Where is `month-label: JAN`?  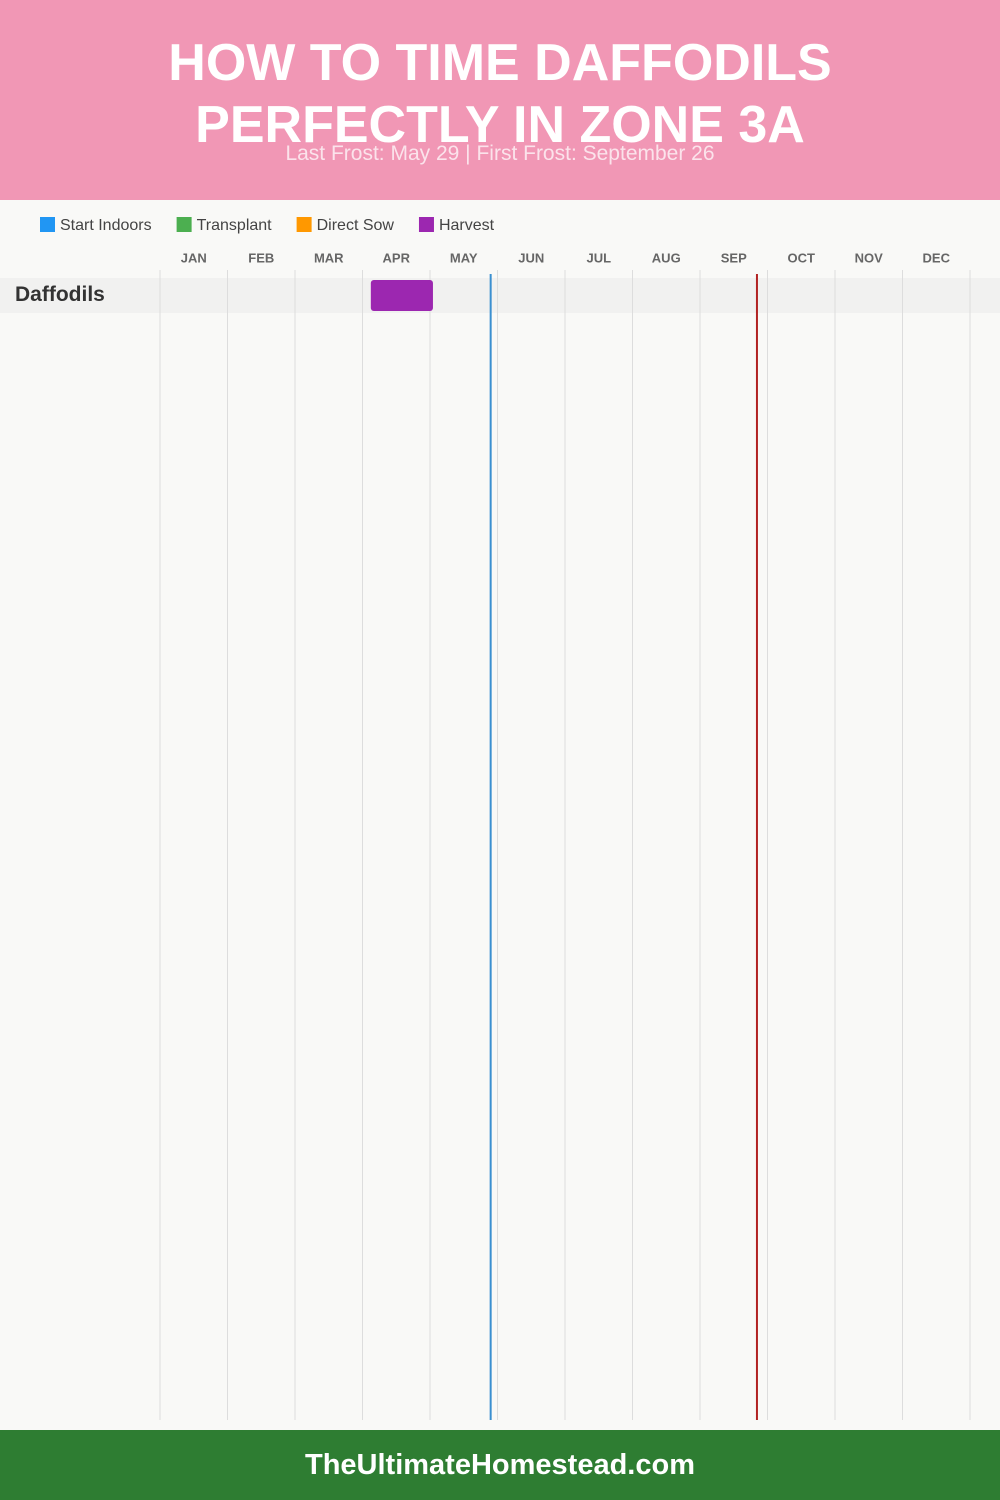 month-label: JAN is located at coordinates (194, 257).